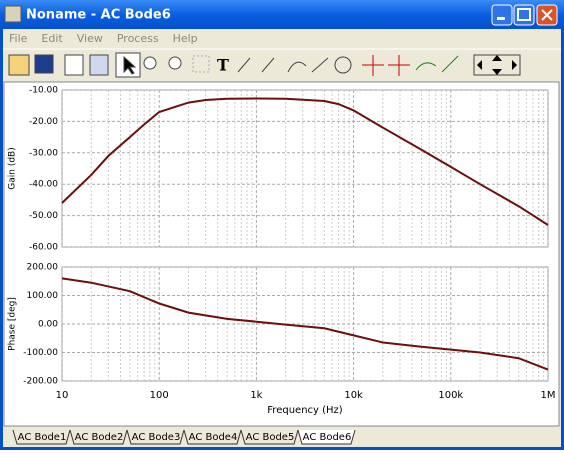  What do you see at coordinates (386, 65) in the screenshot?
I see `marker-buttons` at bounding box center [386, 65].